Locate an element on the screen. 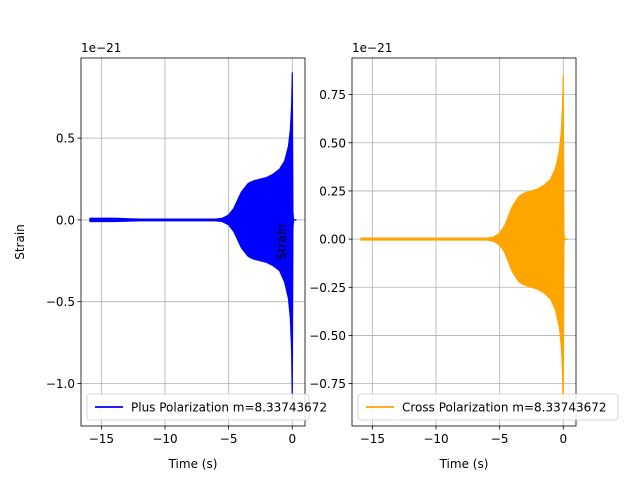 The height and width of the screenshot is (480, 640). y-tick-label: −0.5 is located at coordinates (60, 302).